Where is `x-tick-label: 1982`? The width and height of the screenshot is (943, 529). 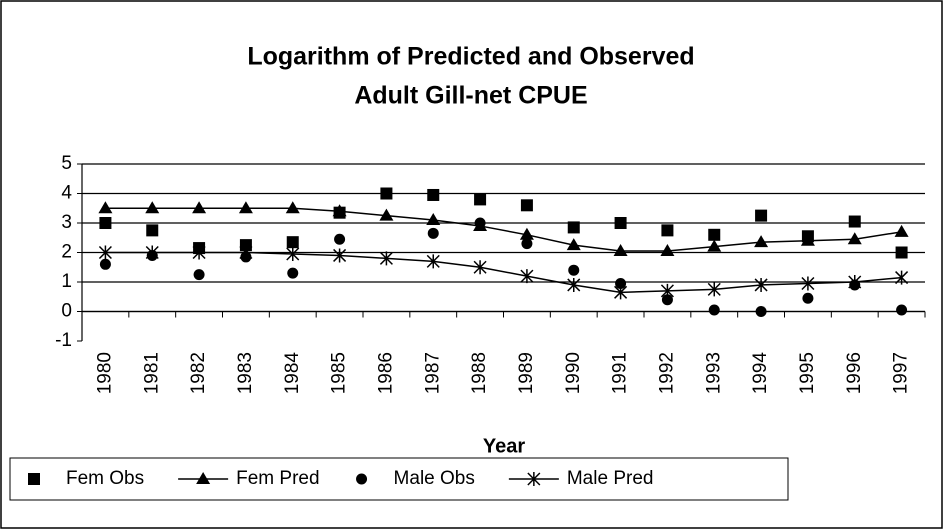
x-tick-label: 1982 is located at coordinates (198, 373).